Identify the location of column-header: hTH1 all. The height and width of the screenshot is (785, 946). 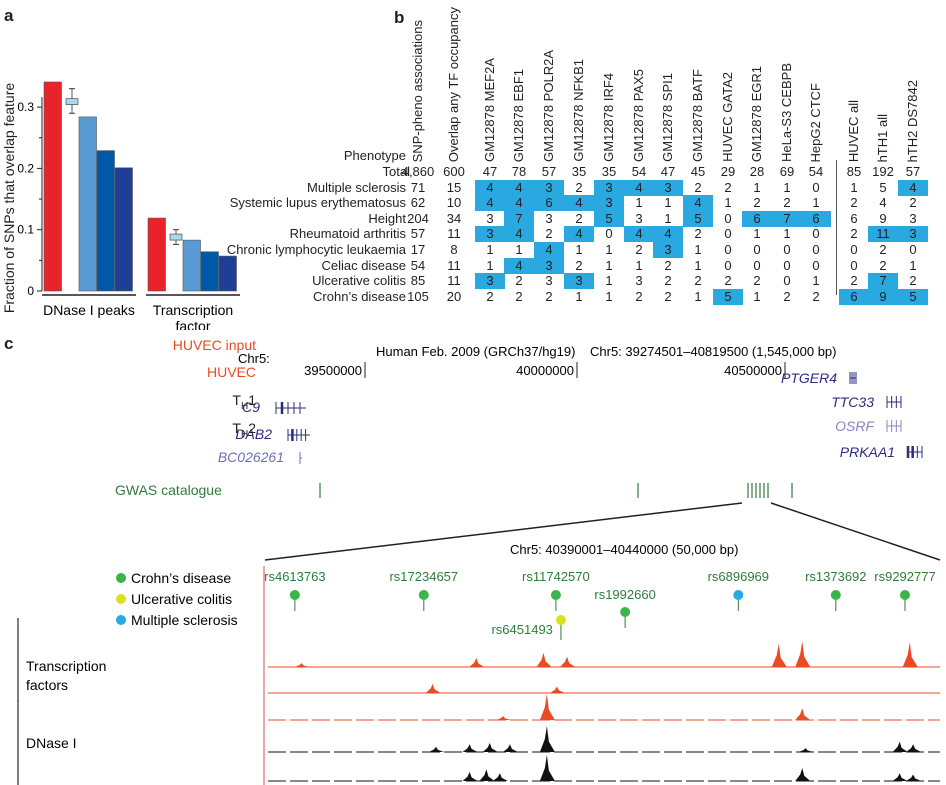
(882, 137).